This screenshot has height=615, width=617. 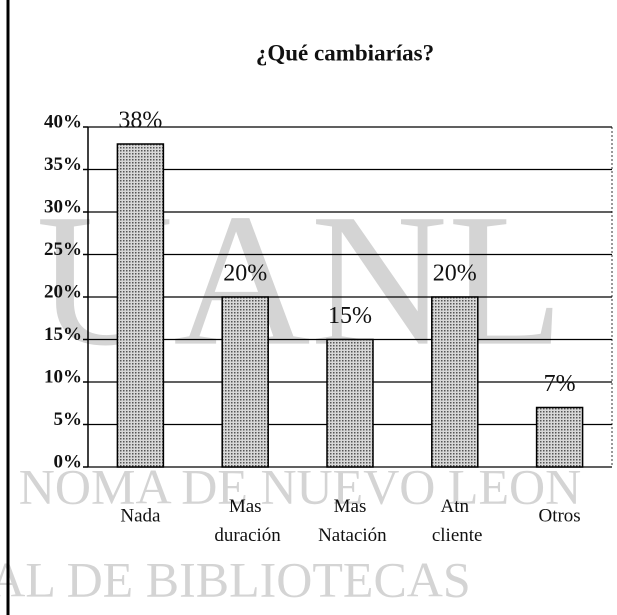 I want to click on y-tick-label: 5%, so click(x=68, y=419).